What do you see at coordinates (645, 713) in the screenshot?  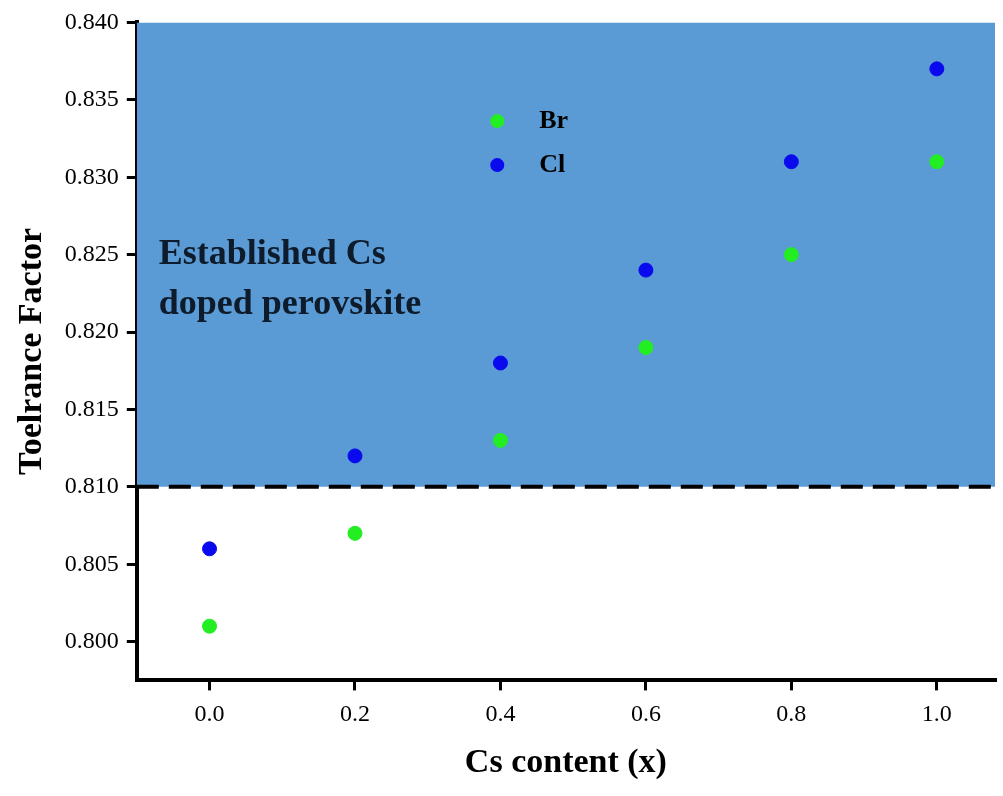 I see `x-tick-label: 0.6` at bounding box center [645, 713].